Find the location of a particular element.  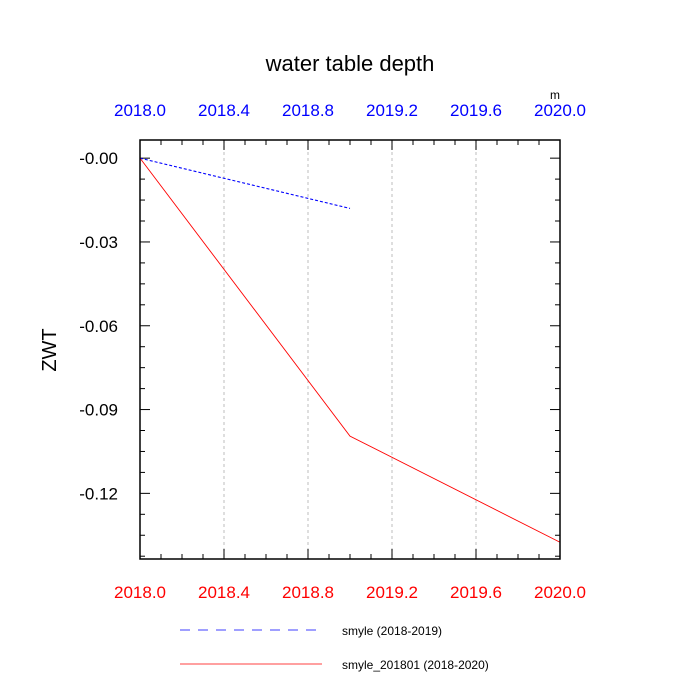

top-x-tick-label: 2019.2 is located at coordinates (392, 110).